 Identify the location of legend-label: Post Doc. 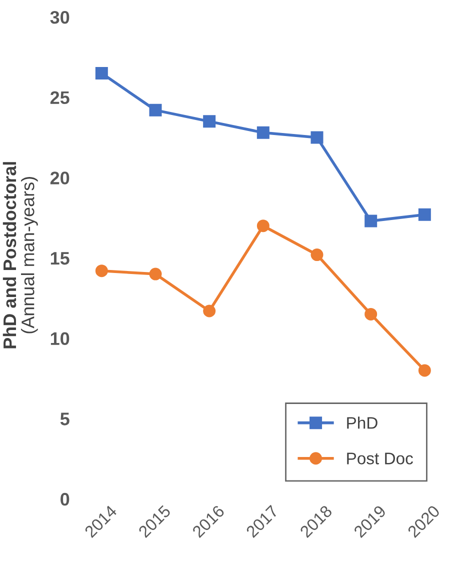
(380, 458).